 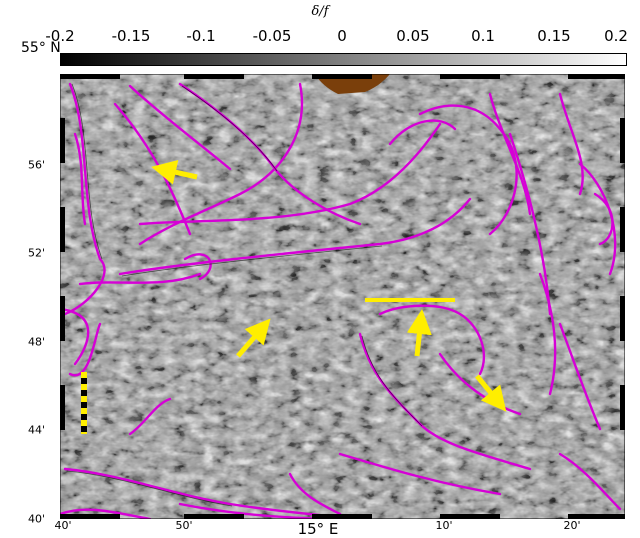 I want to click on lon-label: 20', so click(x=572, y=525).